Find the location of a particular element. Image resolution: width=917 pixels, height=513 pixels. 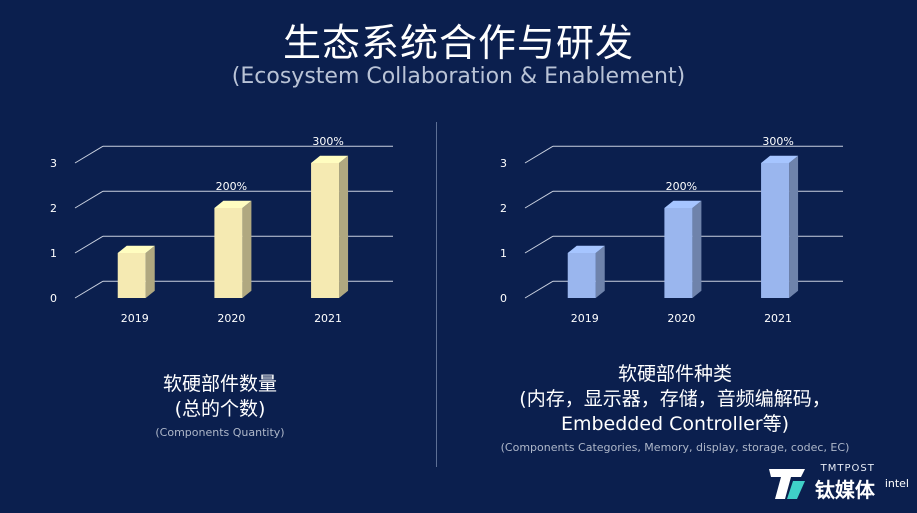

quantity-caption: 软硬部件数量 (总的个数) (Components Quantity) is located at coordinates (220, 405).